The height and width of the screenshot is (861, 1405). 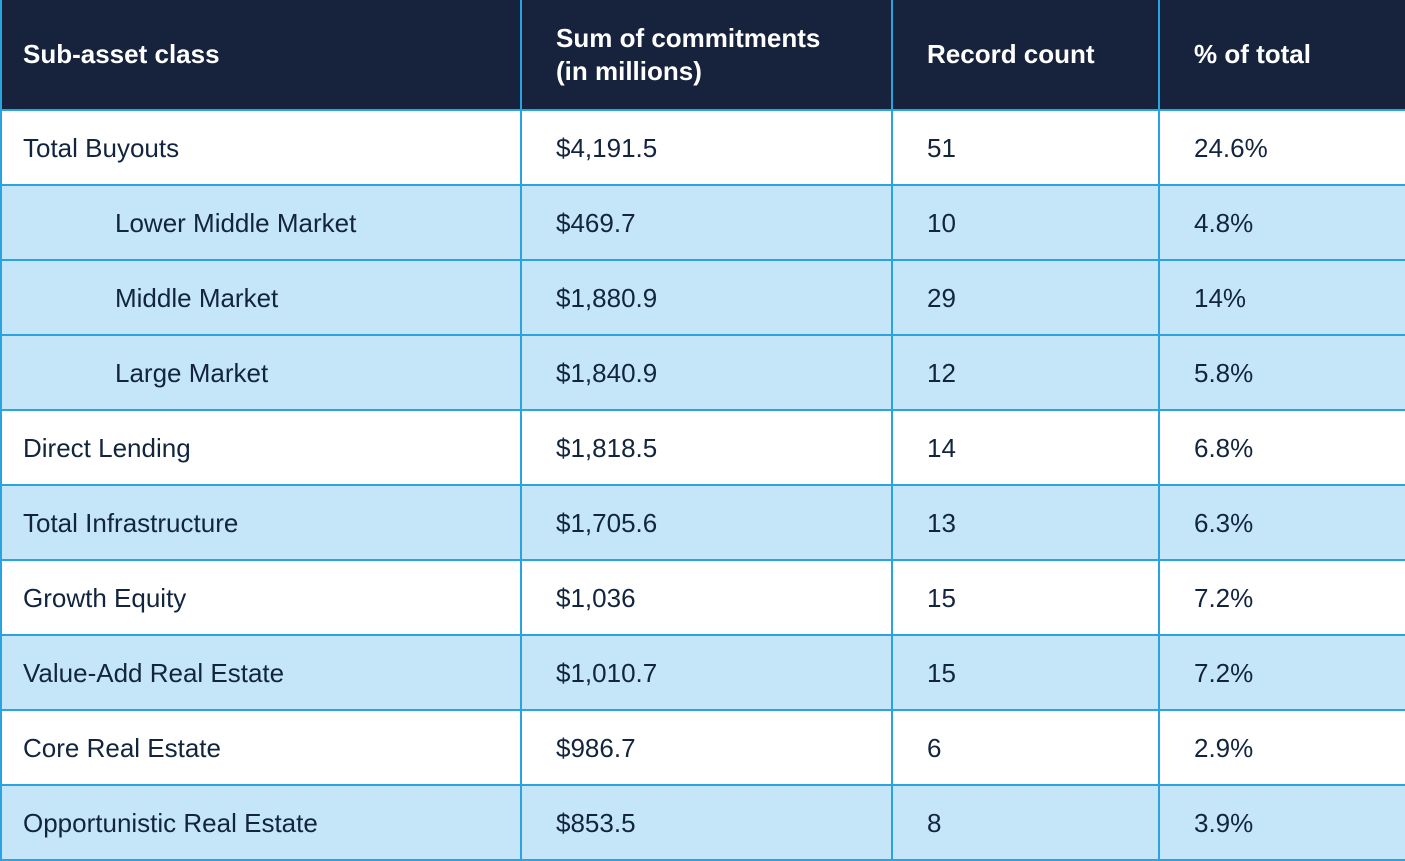 I want to click on record-count-cell: 29, so click(x=1025, y=297).